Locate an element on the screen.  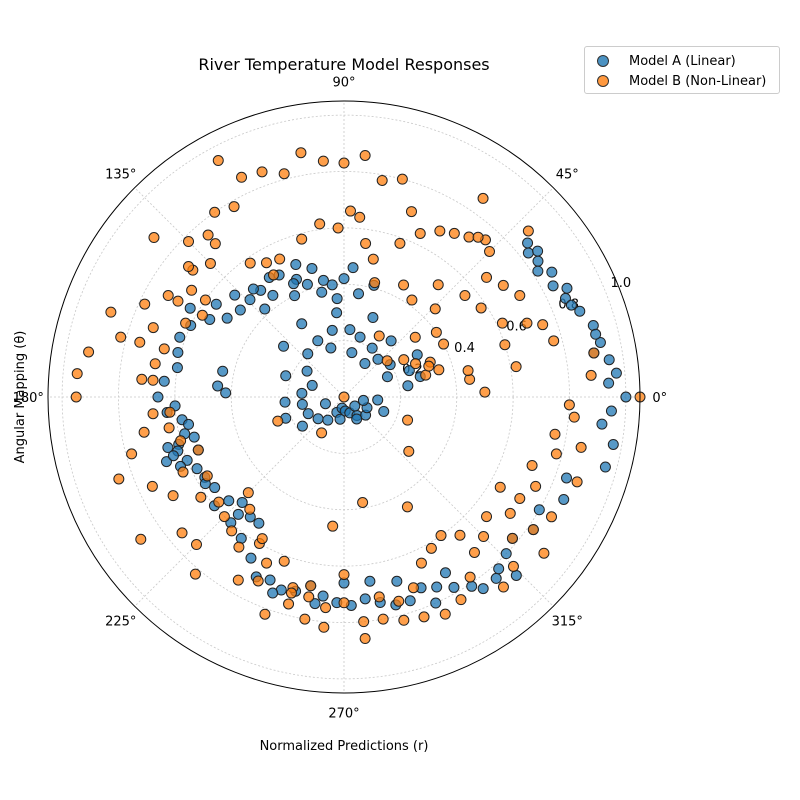
legend-marker-model-b is located at coordinates (603, 81).